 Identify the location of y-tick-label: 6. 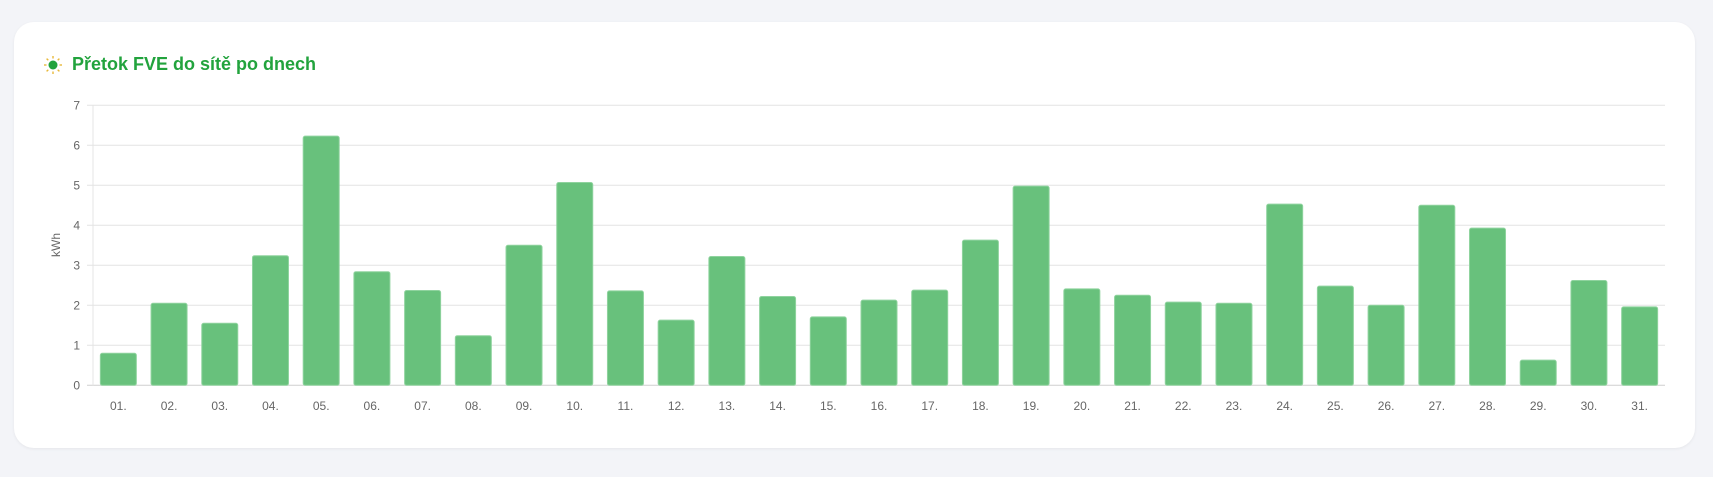
(76, 145).